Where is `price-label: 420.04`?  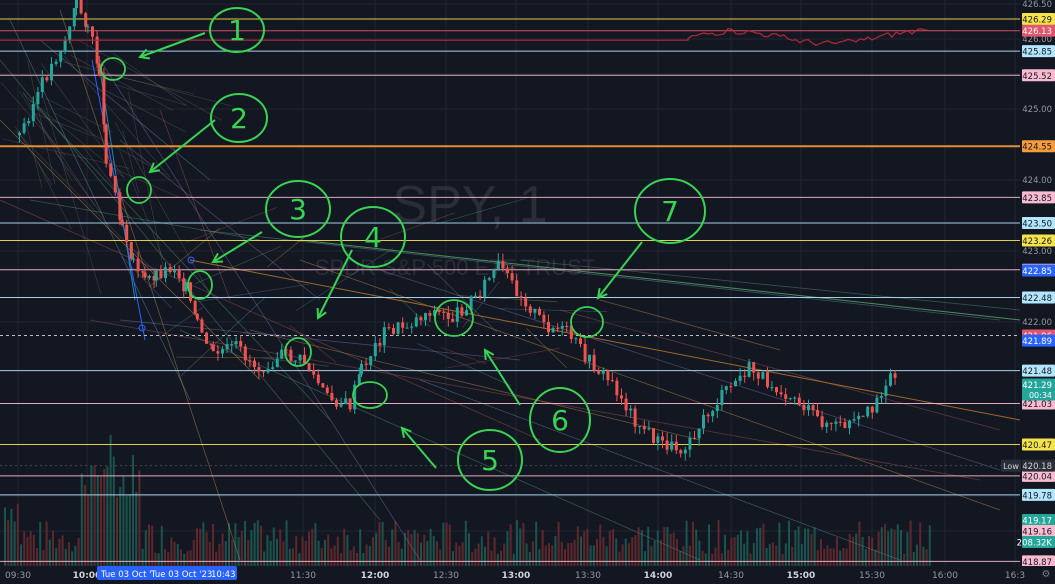 price-label: 420.04 is located at coordinates (1037, 477).